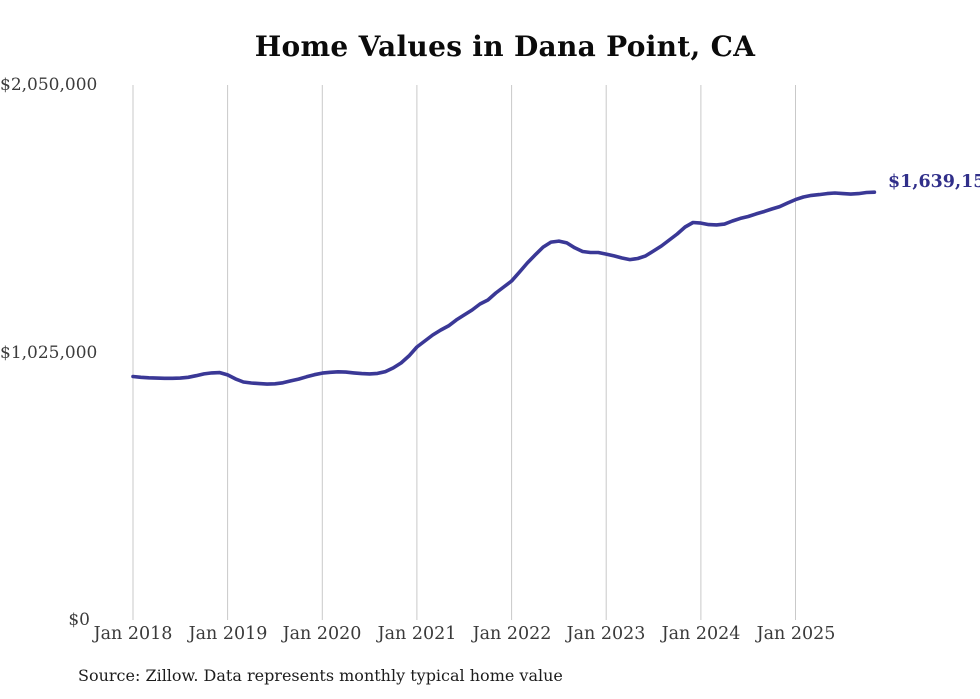  I want to click on x-tick-label: Jan 2025, so click(796, 634).